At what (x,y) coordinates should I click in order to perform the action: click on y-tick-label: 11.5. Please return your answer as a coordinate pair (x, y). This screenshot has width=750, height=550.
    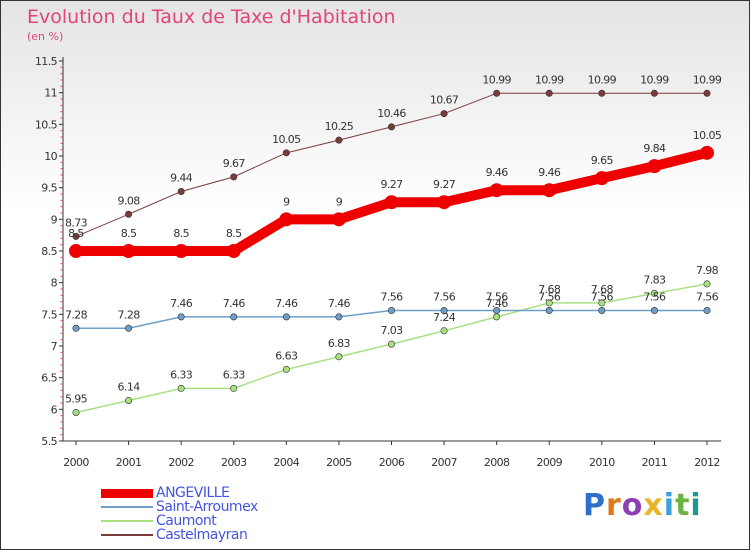
    Looking at the image, I should click on (46, 61).